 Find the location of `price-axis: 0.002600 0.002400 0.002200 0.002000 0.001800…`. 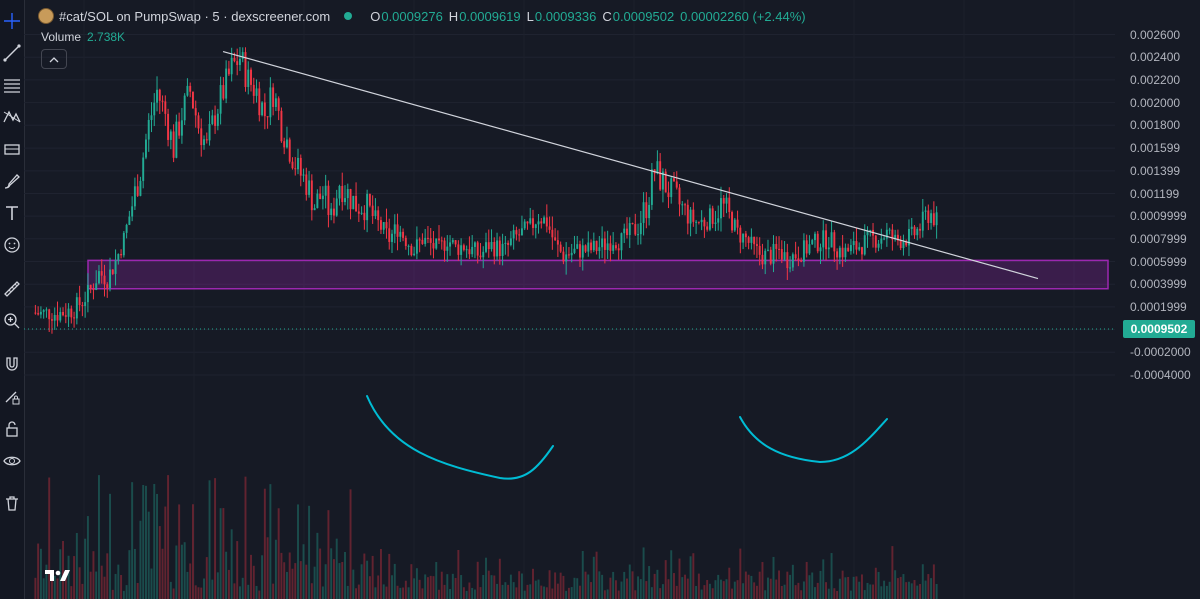

price-axis: 0.002600 0.002400 0.002200 0.002000 0.001800… is located at coordinates (1157, 299).